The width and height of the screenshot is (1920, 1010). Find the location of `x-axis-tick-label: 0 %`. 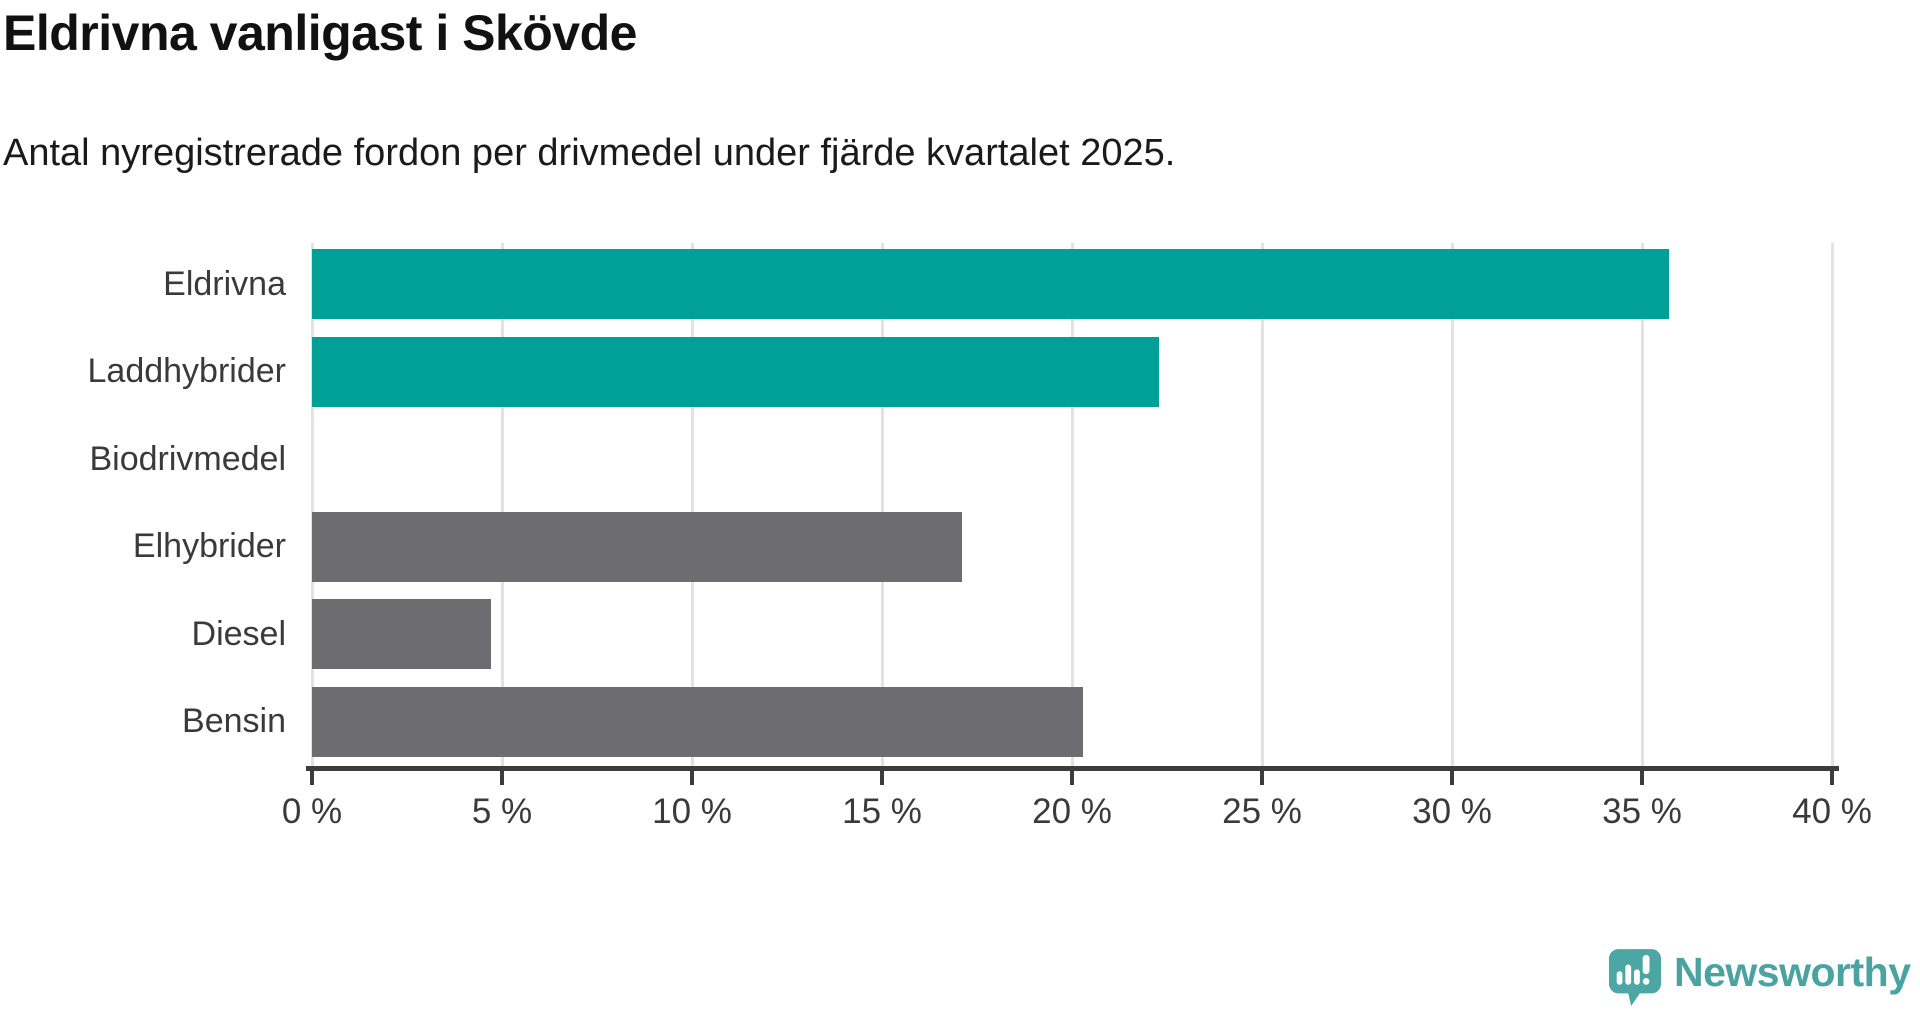

x-axis-tick-label: 0 % is located at coordinates (312, 811).